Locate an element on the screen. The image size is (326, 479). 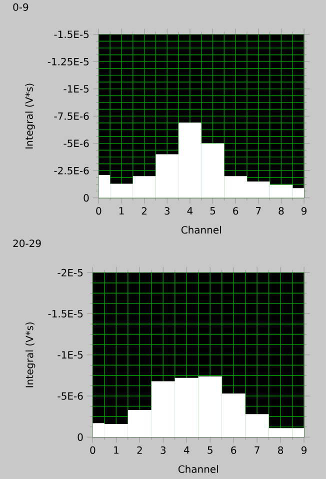
y-tick-label: -1.25E-5 is located at coordinates (68, 62).